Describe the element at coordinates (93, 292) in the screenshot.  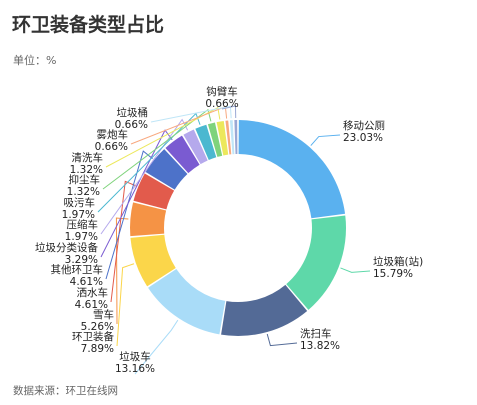
I see `slice-label-7: 洒水车` at that location.